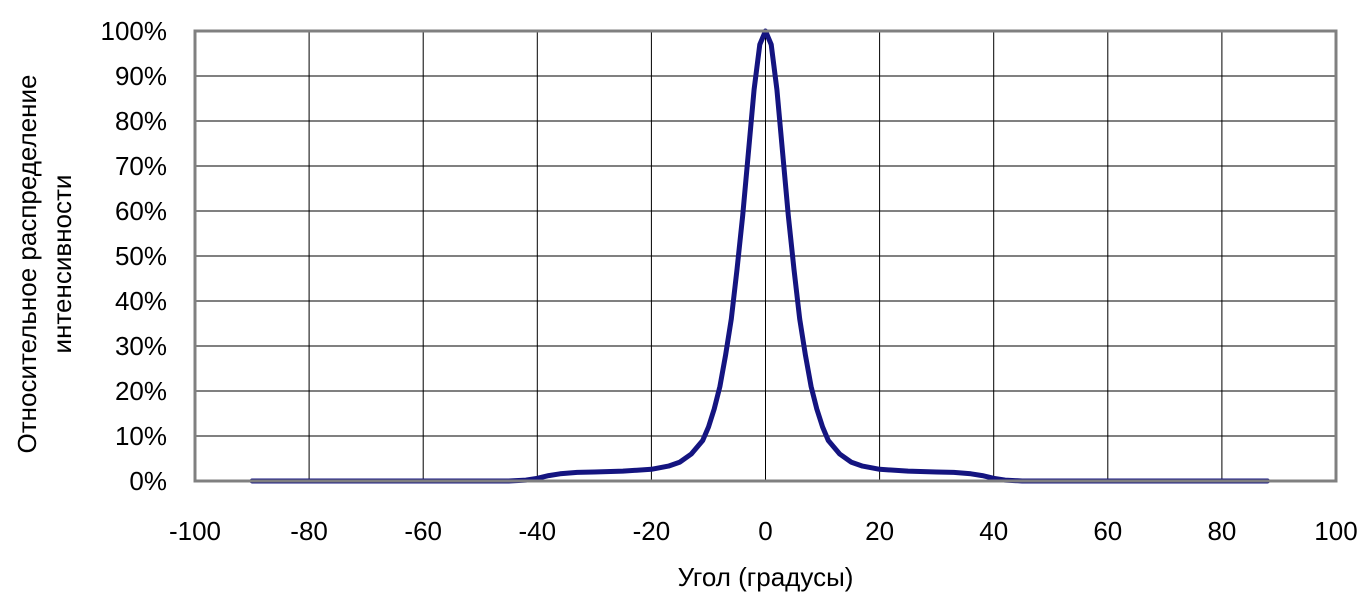 The height and width of the screenshot is (595, 1368). Describe the element at coordinates (141, 436) in the screenshot. I see `y-tick-label: 10%` at that location.